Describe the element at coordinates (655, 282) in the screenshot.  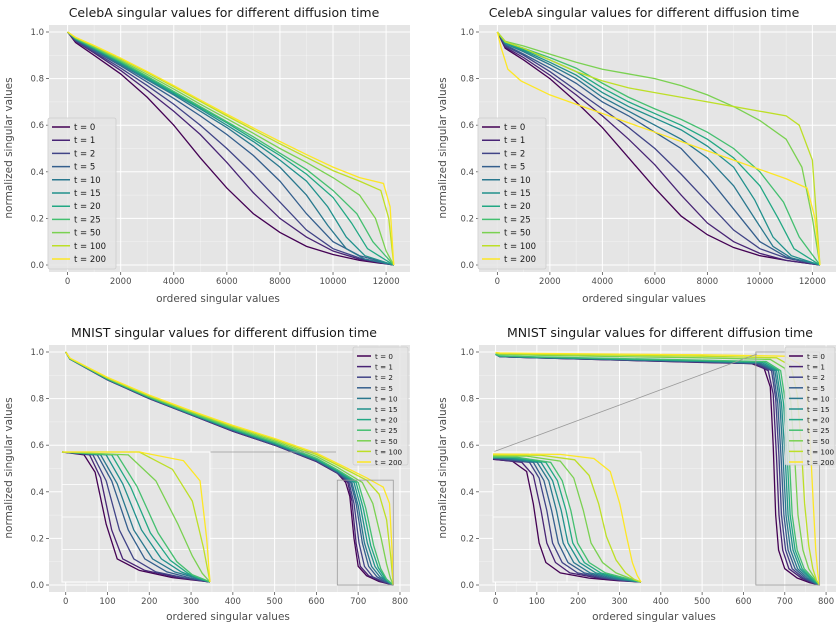
I see `x-tick-label: 6000` at that location.